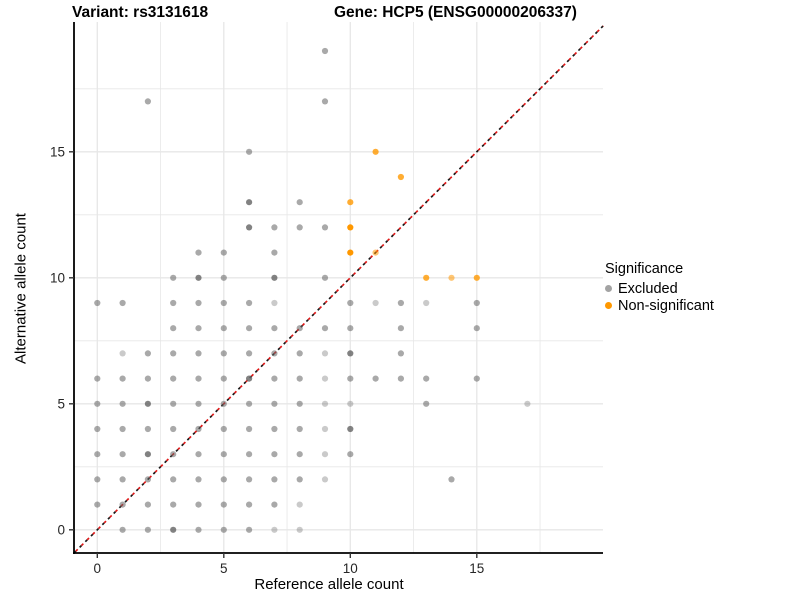 This screenshot has width=800, height=600. I want to click on legend-label-nonsignificant: Non-significant, so click(666, 305).